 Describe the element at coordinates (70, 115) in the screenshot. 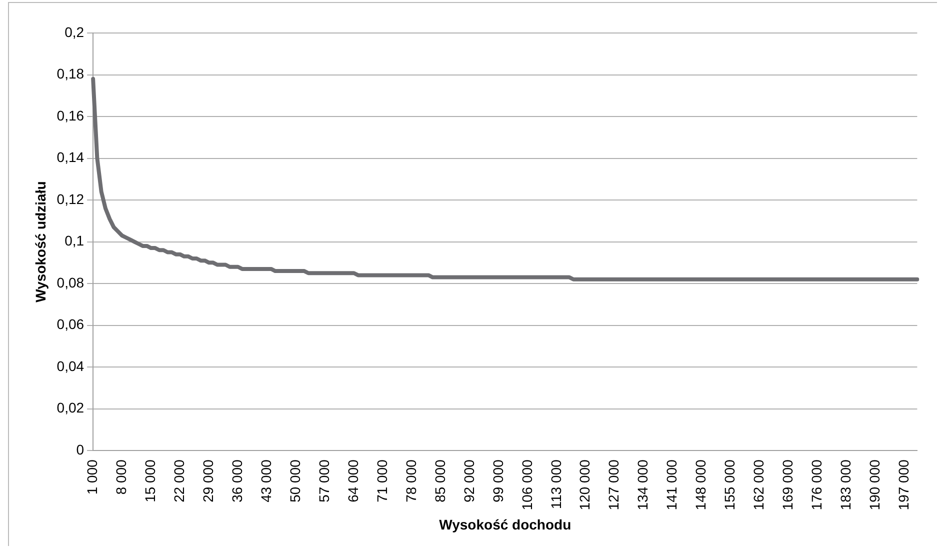

I see `y-tick-label: 0,16` at that location.